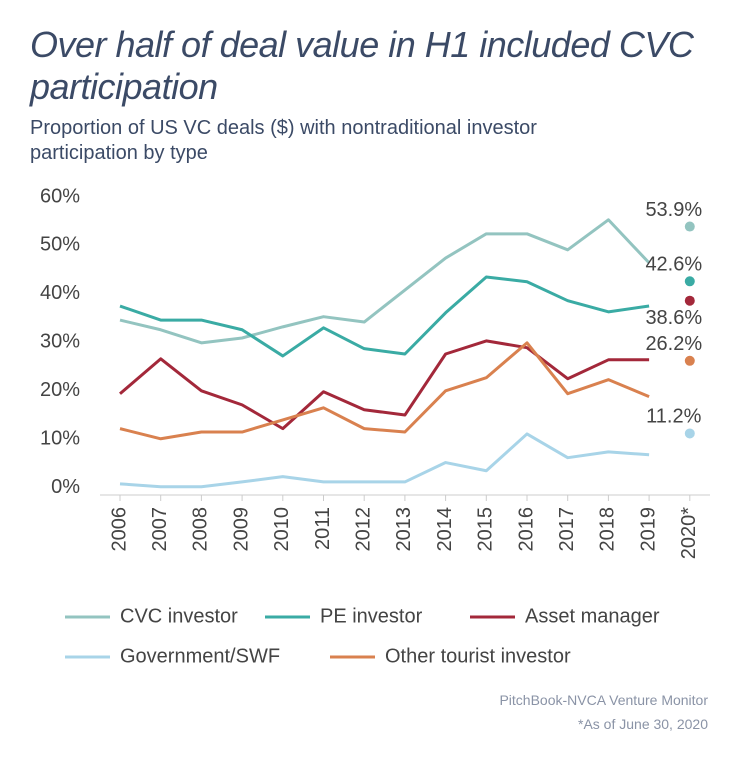  Describe the element at coordinates (404, 529) in the screenshot. I see `x-tick-label: 2013` at that location.